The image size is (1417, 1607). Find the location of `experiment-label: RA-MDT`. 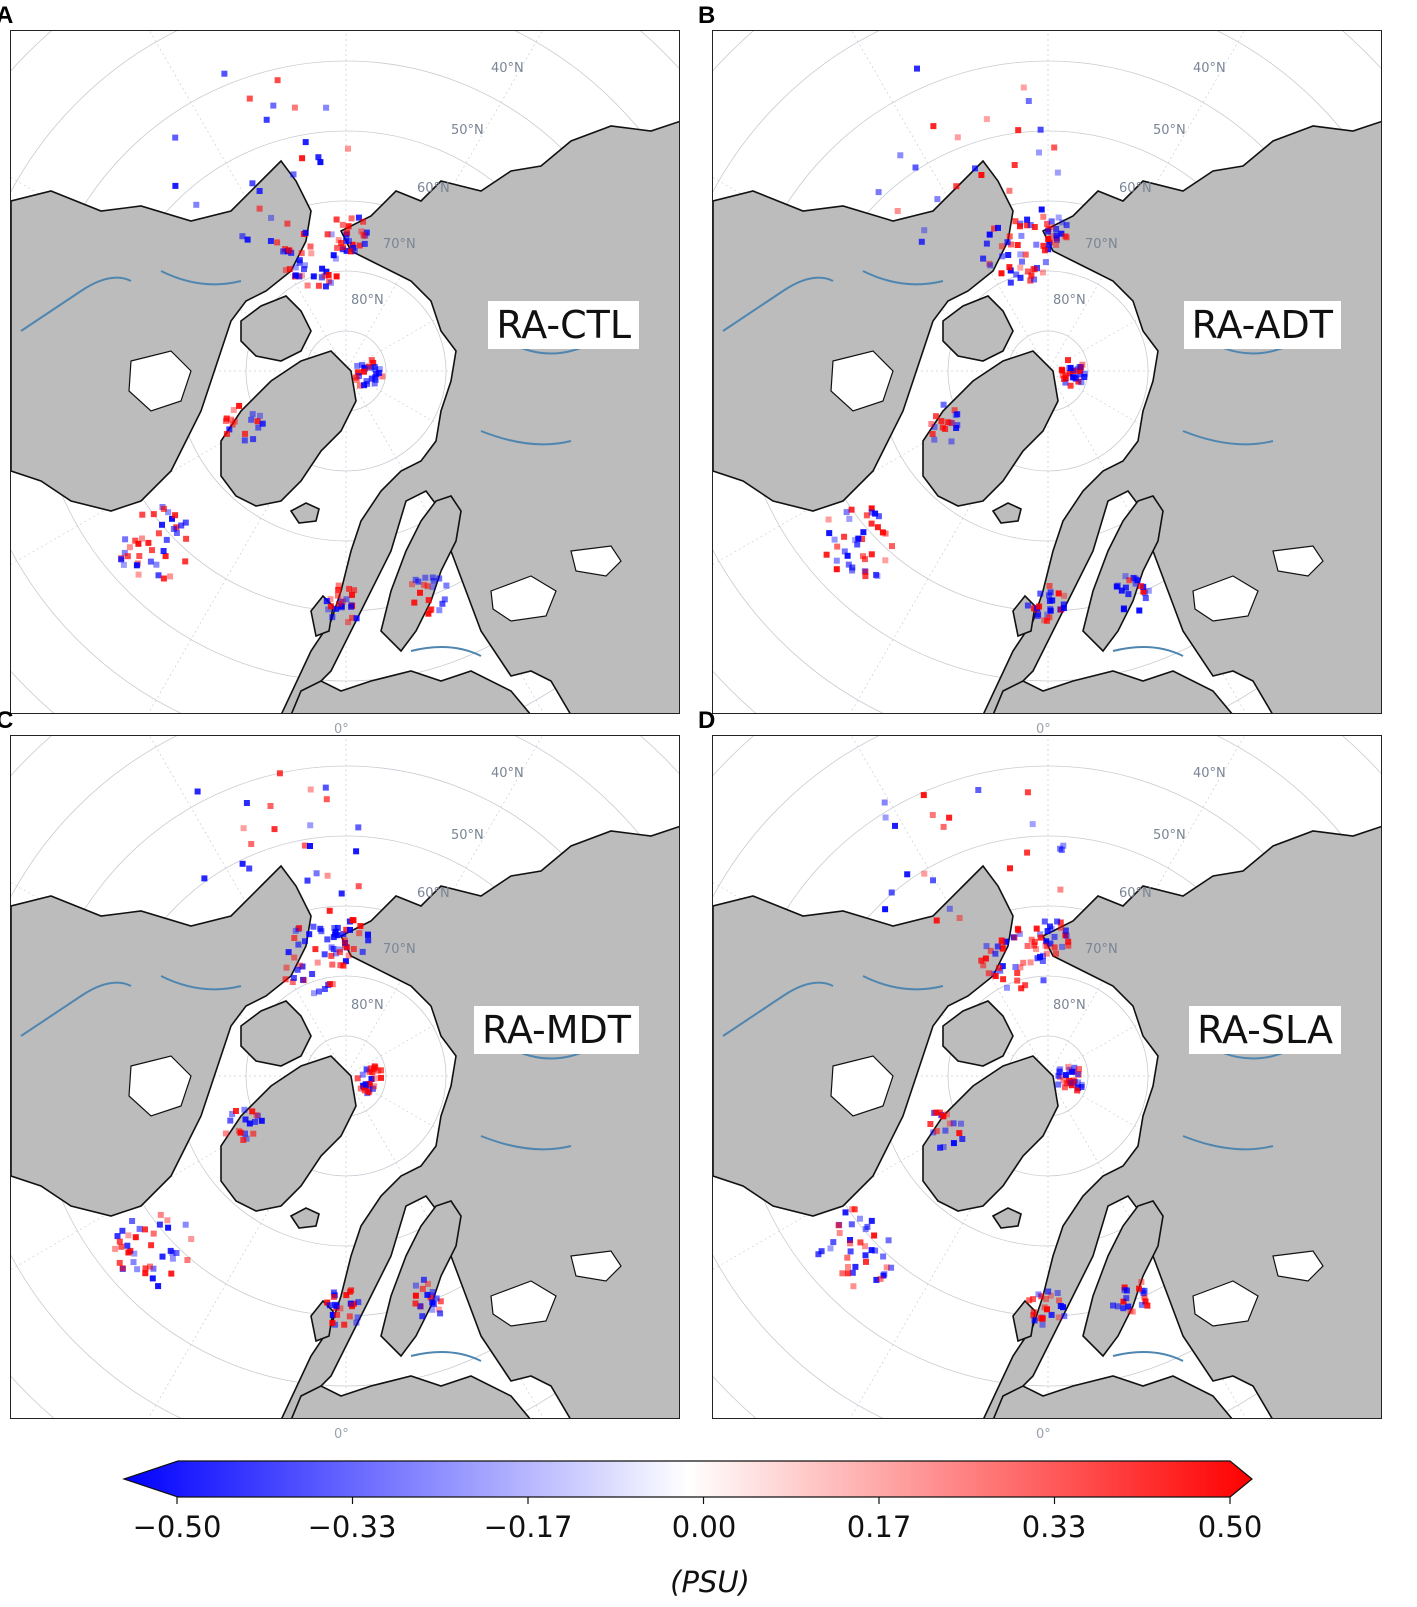

experiment-label: RA-MDT is located at coordinates (556, 1030).